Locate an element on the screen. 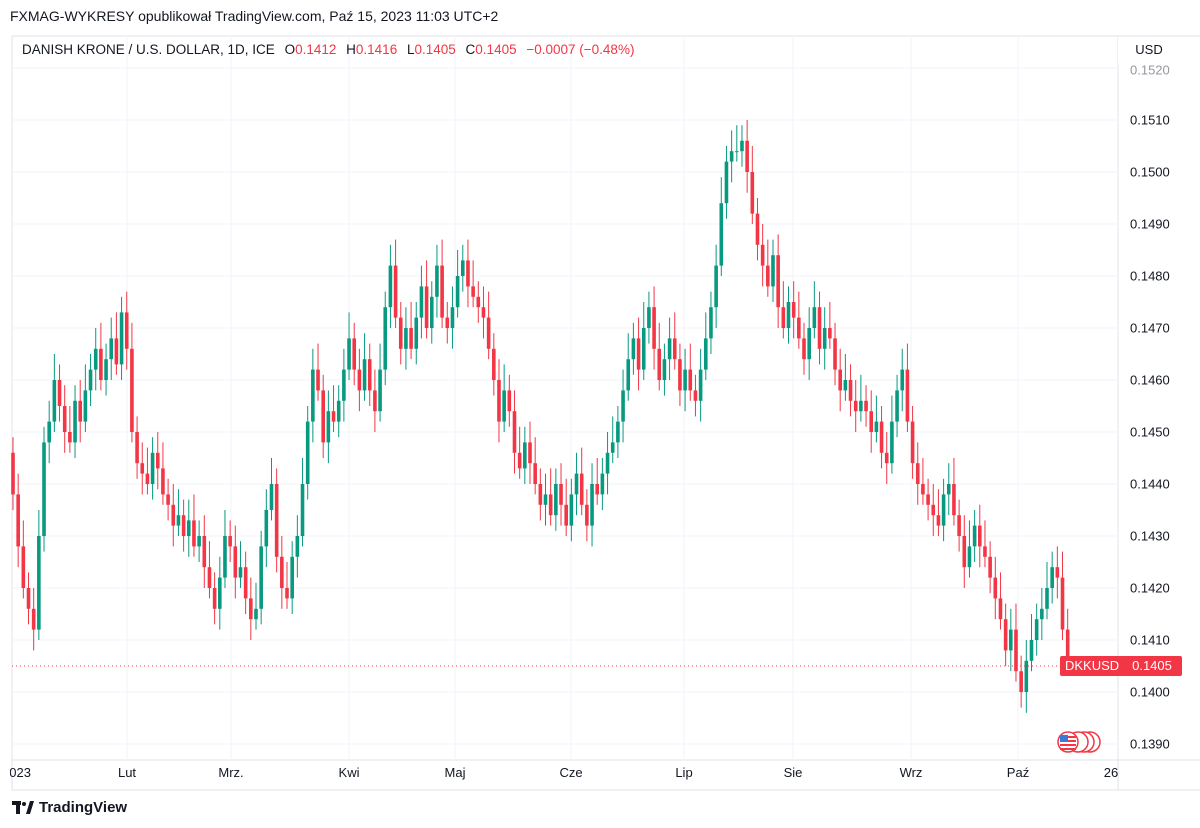  symbol-price-tag: DKKUSD is located at coordinates (1092, 666).